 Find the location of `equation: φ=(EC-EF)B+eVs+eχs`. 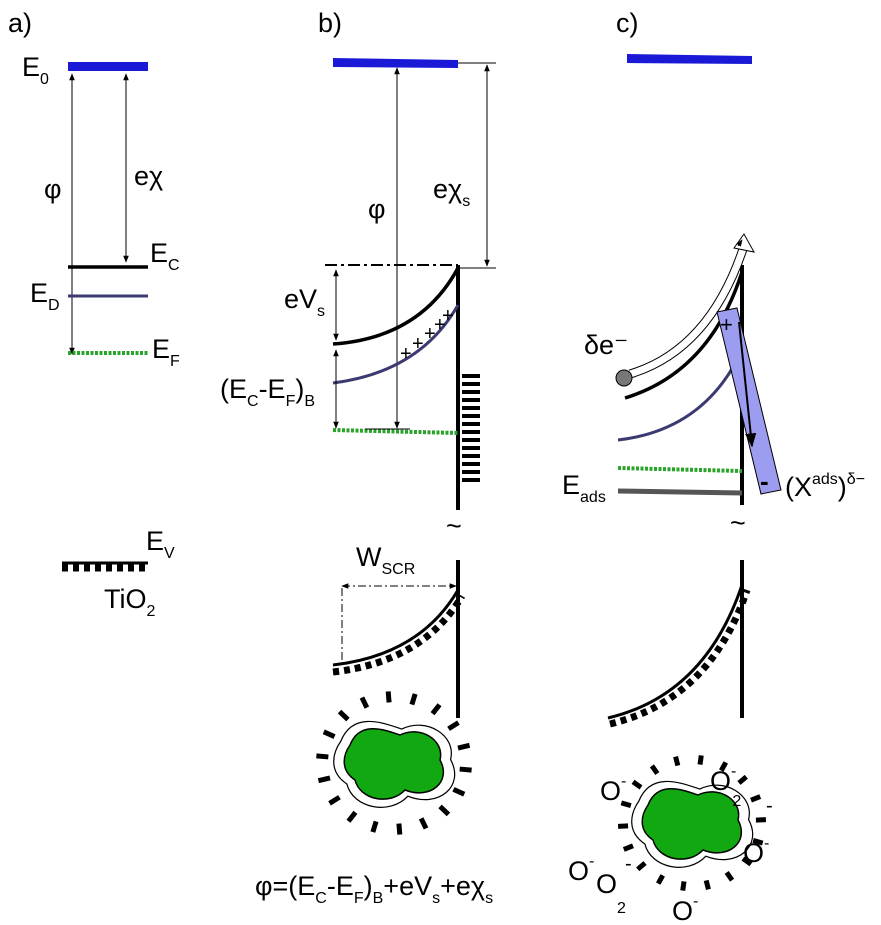

equation: φ=(EC-EF)B+eVs+eχs is located at coordinates (374, 889).